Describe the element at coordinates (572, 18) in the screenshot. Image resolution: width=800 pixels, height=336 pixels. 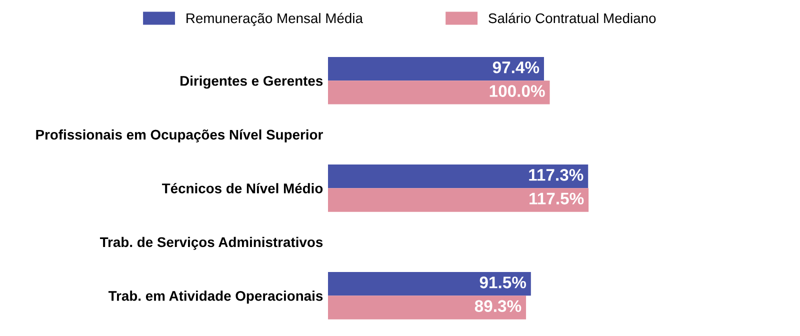
I see `legend-label: Salário Contratual Mediano` at that location.